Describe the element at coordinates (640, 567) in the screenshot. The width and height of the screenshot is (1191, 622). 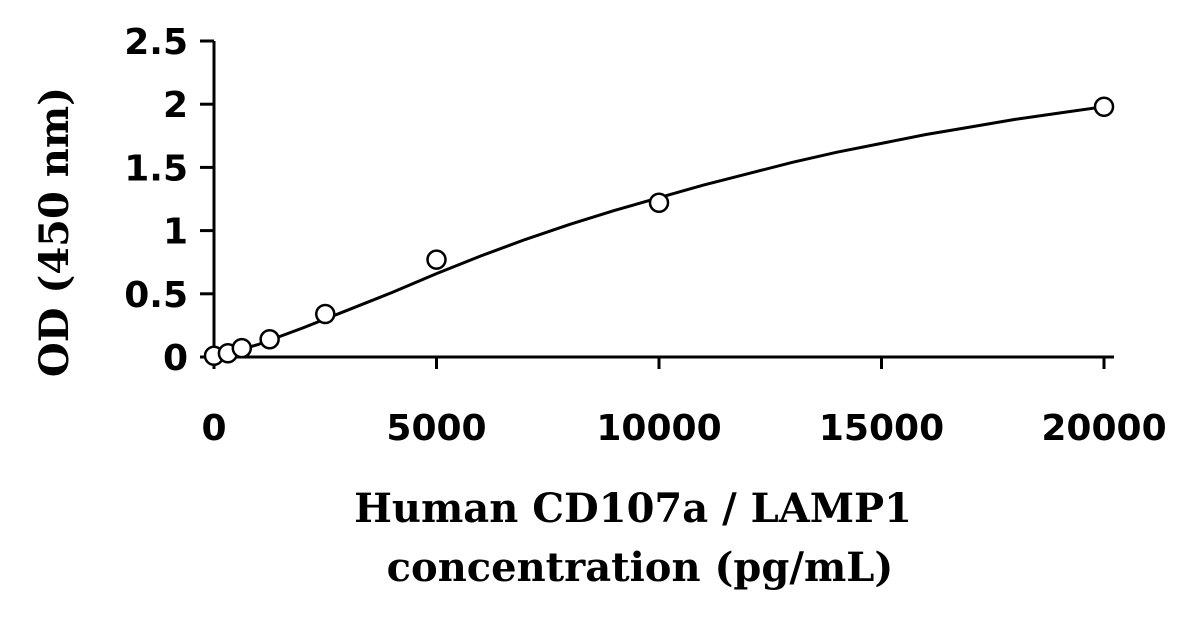
I see `x-axis-title-line-2: concentration (pg/mL)` at that location.